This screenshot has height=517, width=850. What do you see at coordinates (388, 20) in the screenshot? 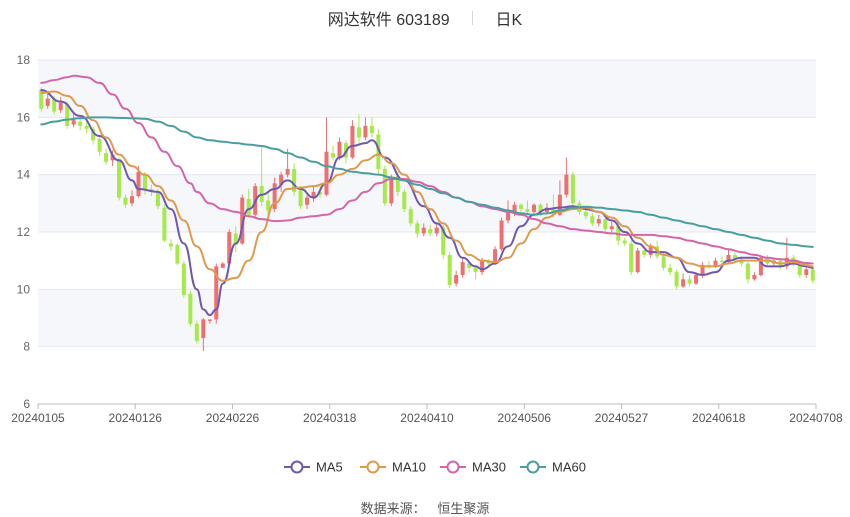
I see `stock-name: 网达软件 603189` at bounding box center [388, 20].